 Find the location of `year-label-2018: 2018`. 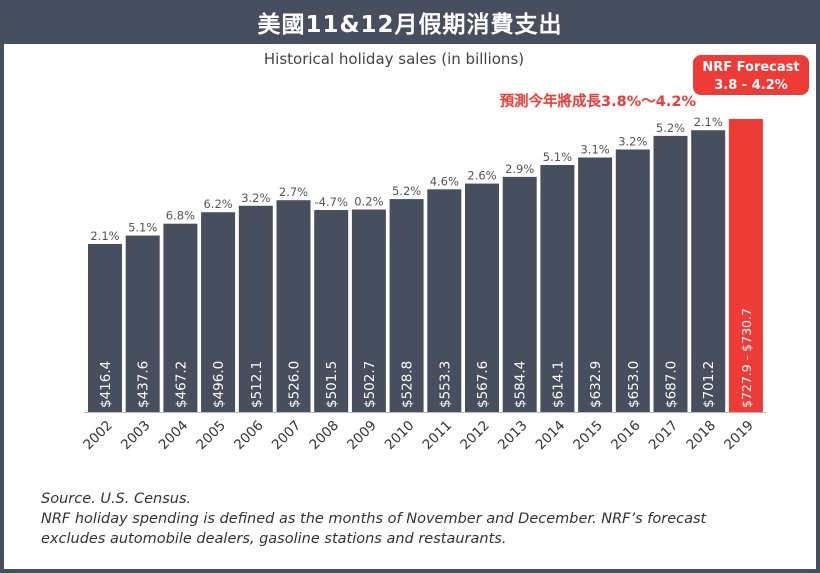

year-label-2018: 2018 is located at coordinates (701, 436).